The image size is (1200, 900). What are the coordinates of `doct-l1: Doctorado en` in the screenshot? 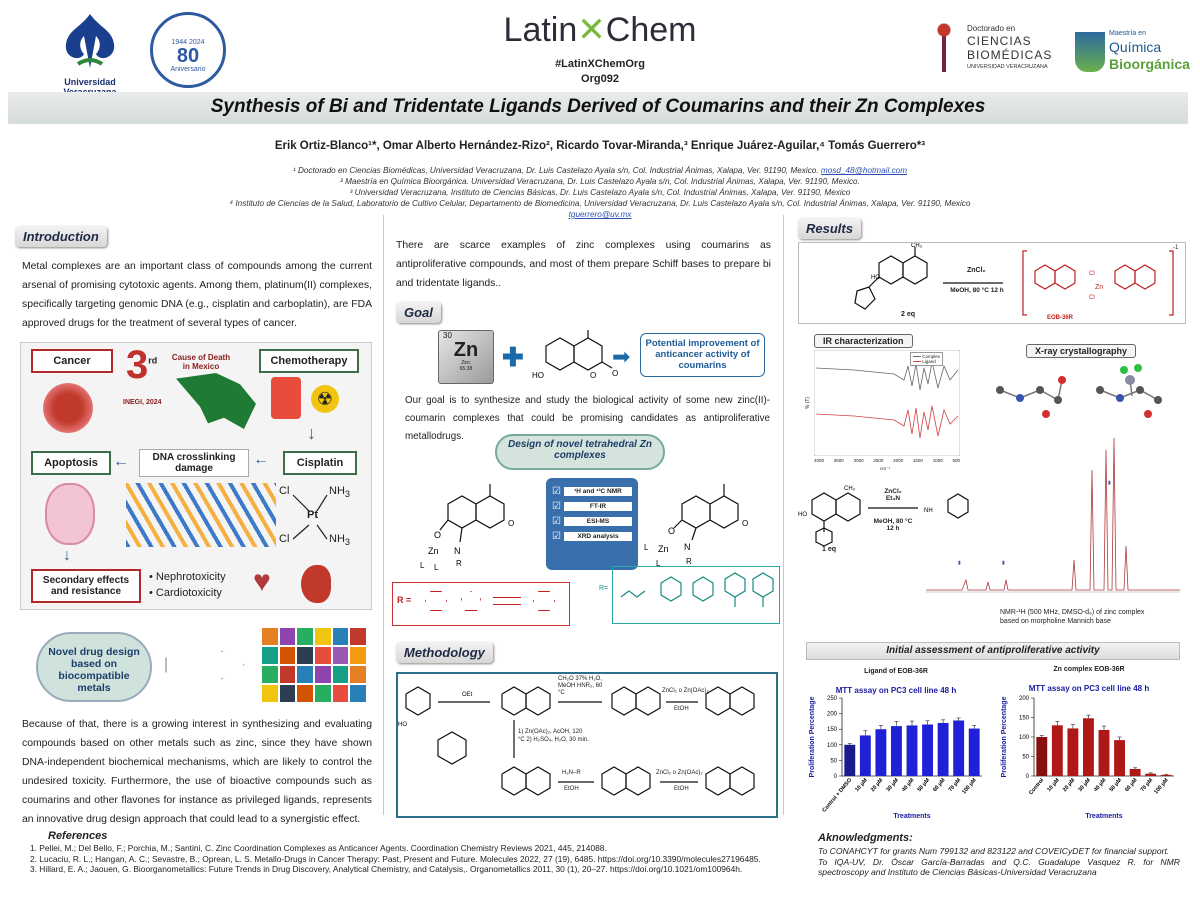 It's located at (991, 28).